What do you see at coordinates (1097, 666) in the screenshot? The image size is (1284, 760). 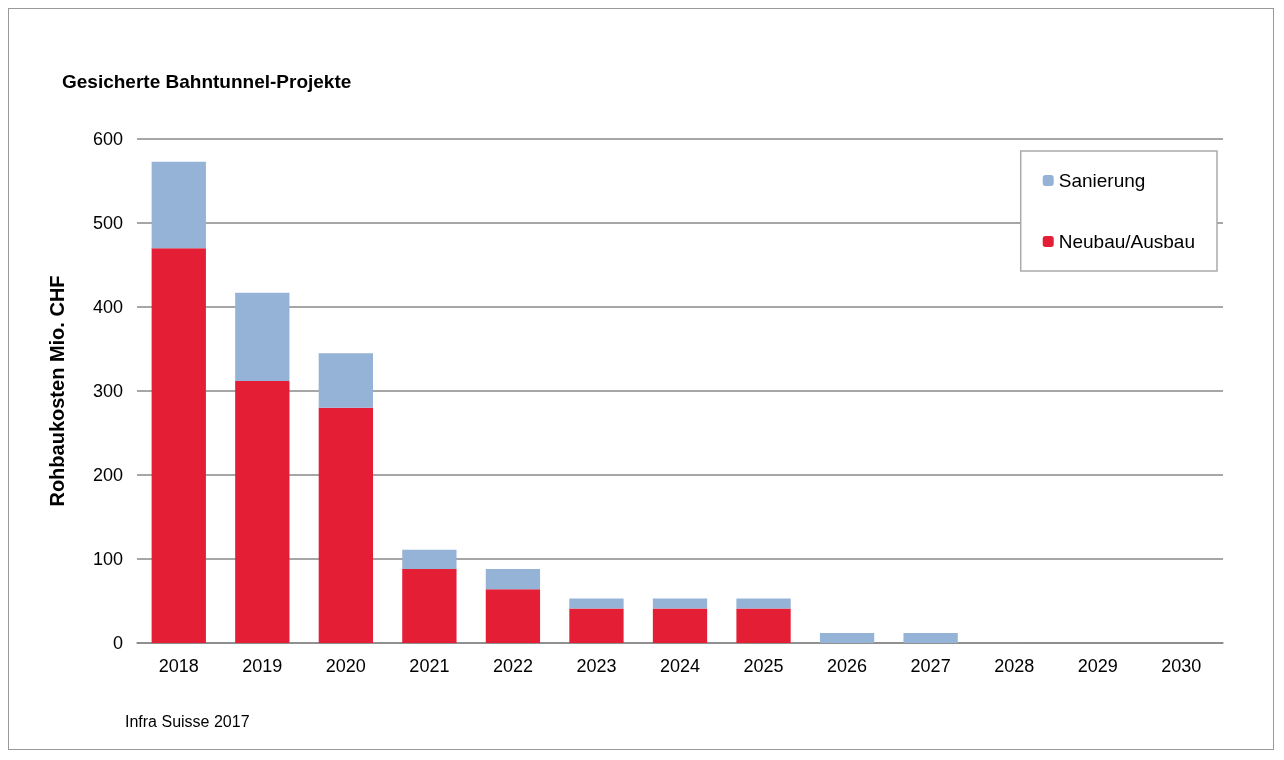 I see `x-tick-label: 2029` at bounding box center [1097, 666].